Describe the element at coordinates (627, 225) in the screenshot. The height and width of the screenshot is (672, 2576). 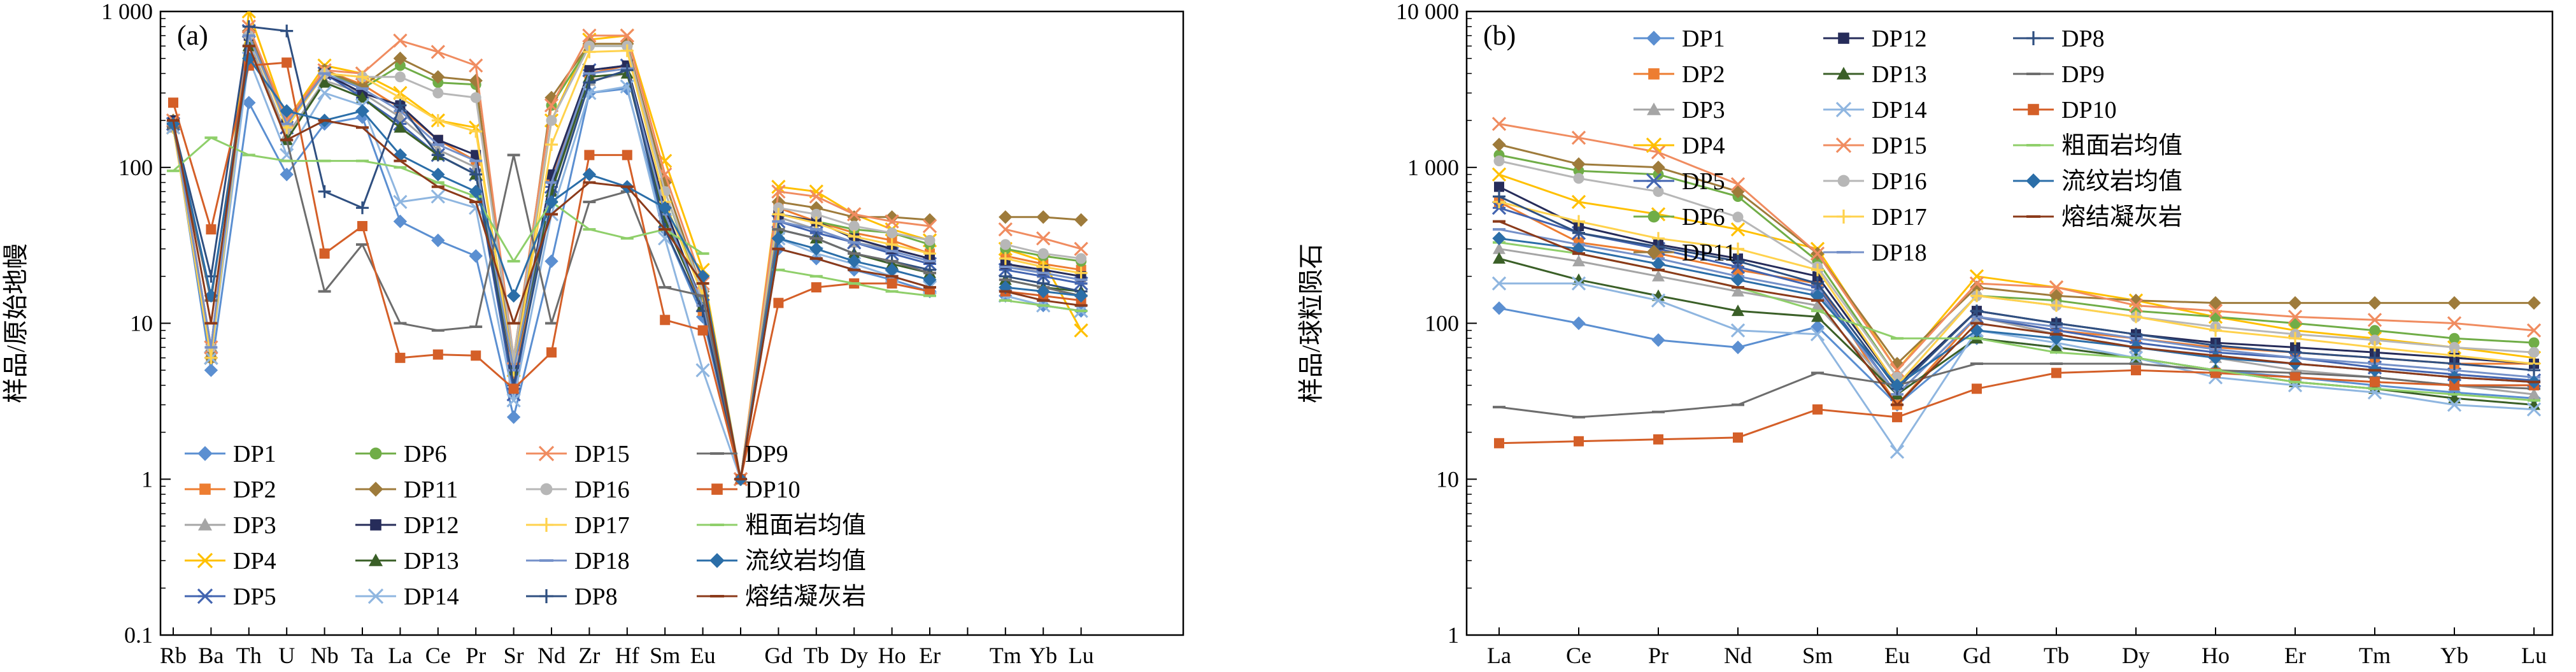
I see `series-粗面岩均值` at that location.